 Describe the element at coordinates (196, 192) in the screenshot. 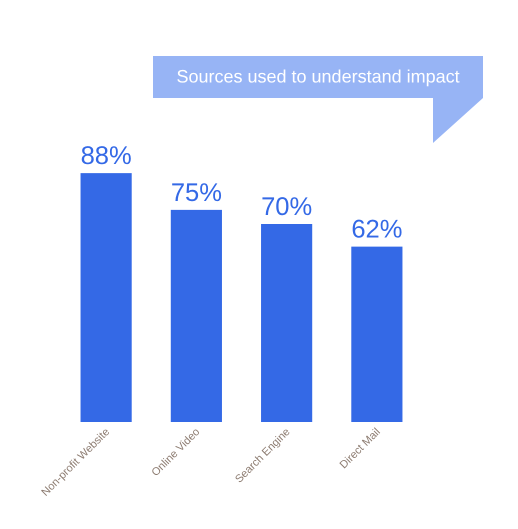

I see `data-label: 75%` at that location.